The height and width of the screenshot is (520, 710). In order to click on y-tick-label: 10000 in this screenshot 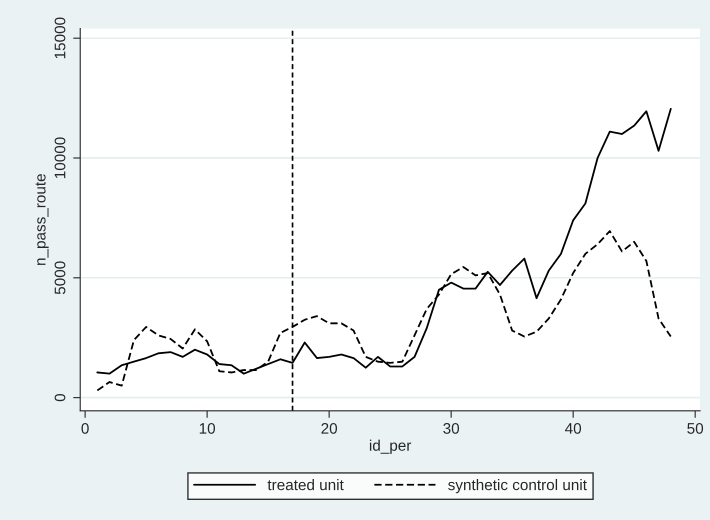, I will do `click(60, 157)`.